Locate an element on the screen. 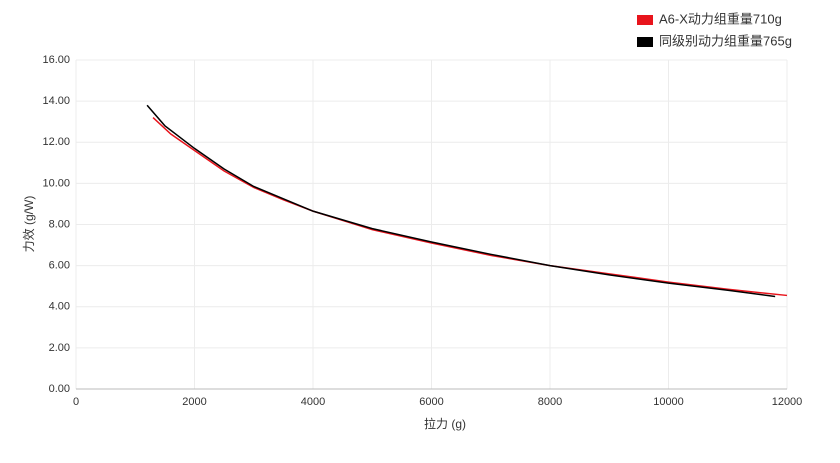 This screenshot has width=840, height=463. x-axis-title: 拉力 (g) is located at coordinates (445, 423).